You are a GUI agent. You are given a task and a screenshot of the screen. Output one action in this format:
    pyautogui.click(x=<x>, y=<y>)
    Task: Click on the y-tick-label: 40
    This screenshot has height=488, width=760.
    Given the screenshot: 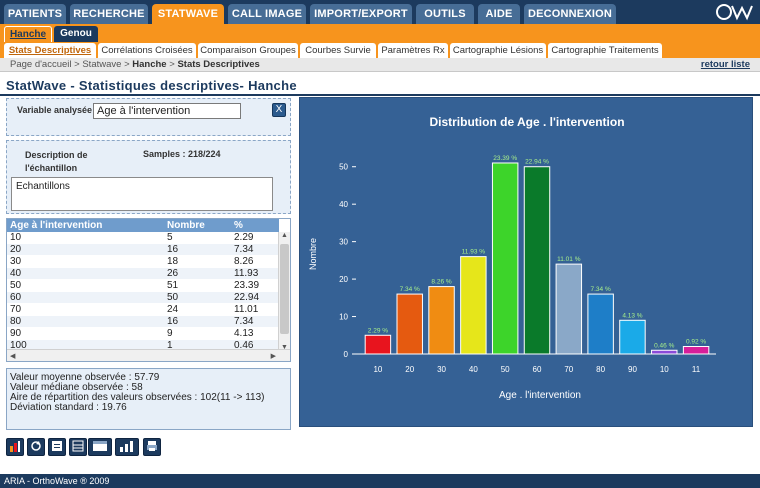 What is the action you would take?
    pyautogui.click(x=343, y=204)
    